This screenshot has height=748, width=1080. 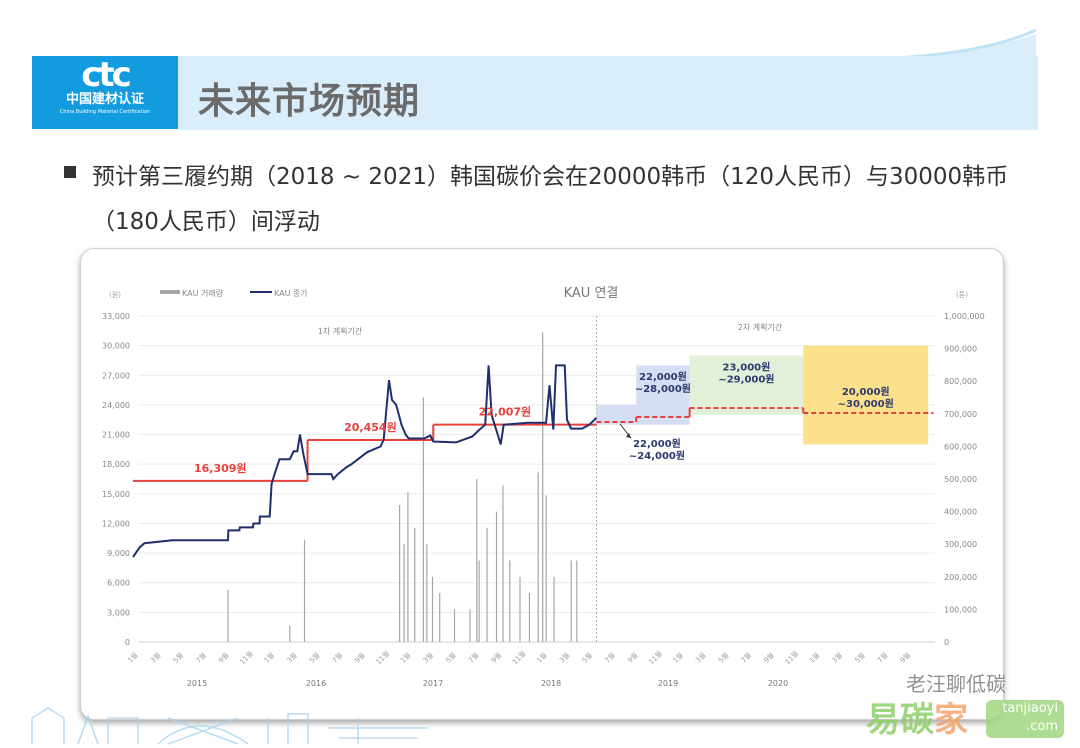 What do you see at coordinates (116, 464) in the screenshot?
I see `y-tick-left: 18,000` at bounding box center [116, 464].